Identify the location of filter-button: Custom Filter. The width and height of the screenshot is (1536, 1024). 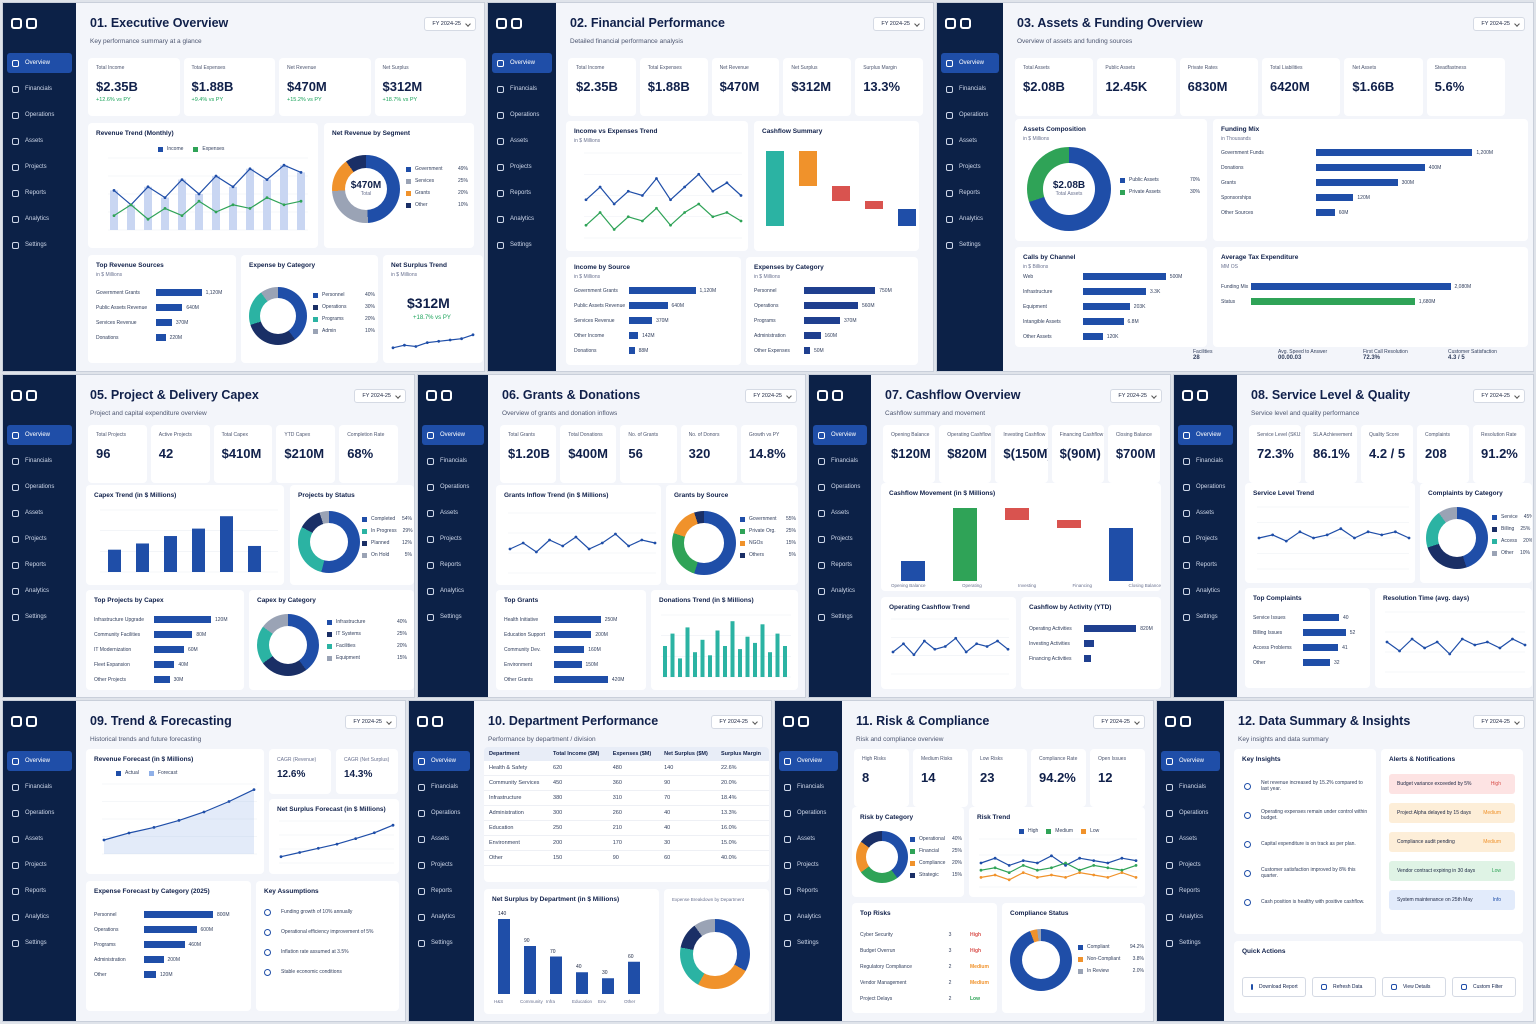
(1484, 987).